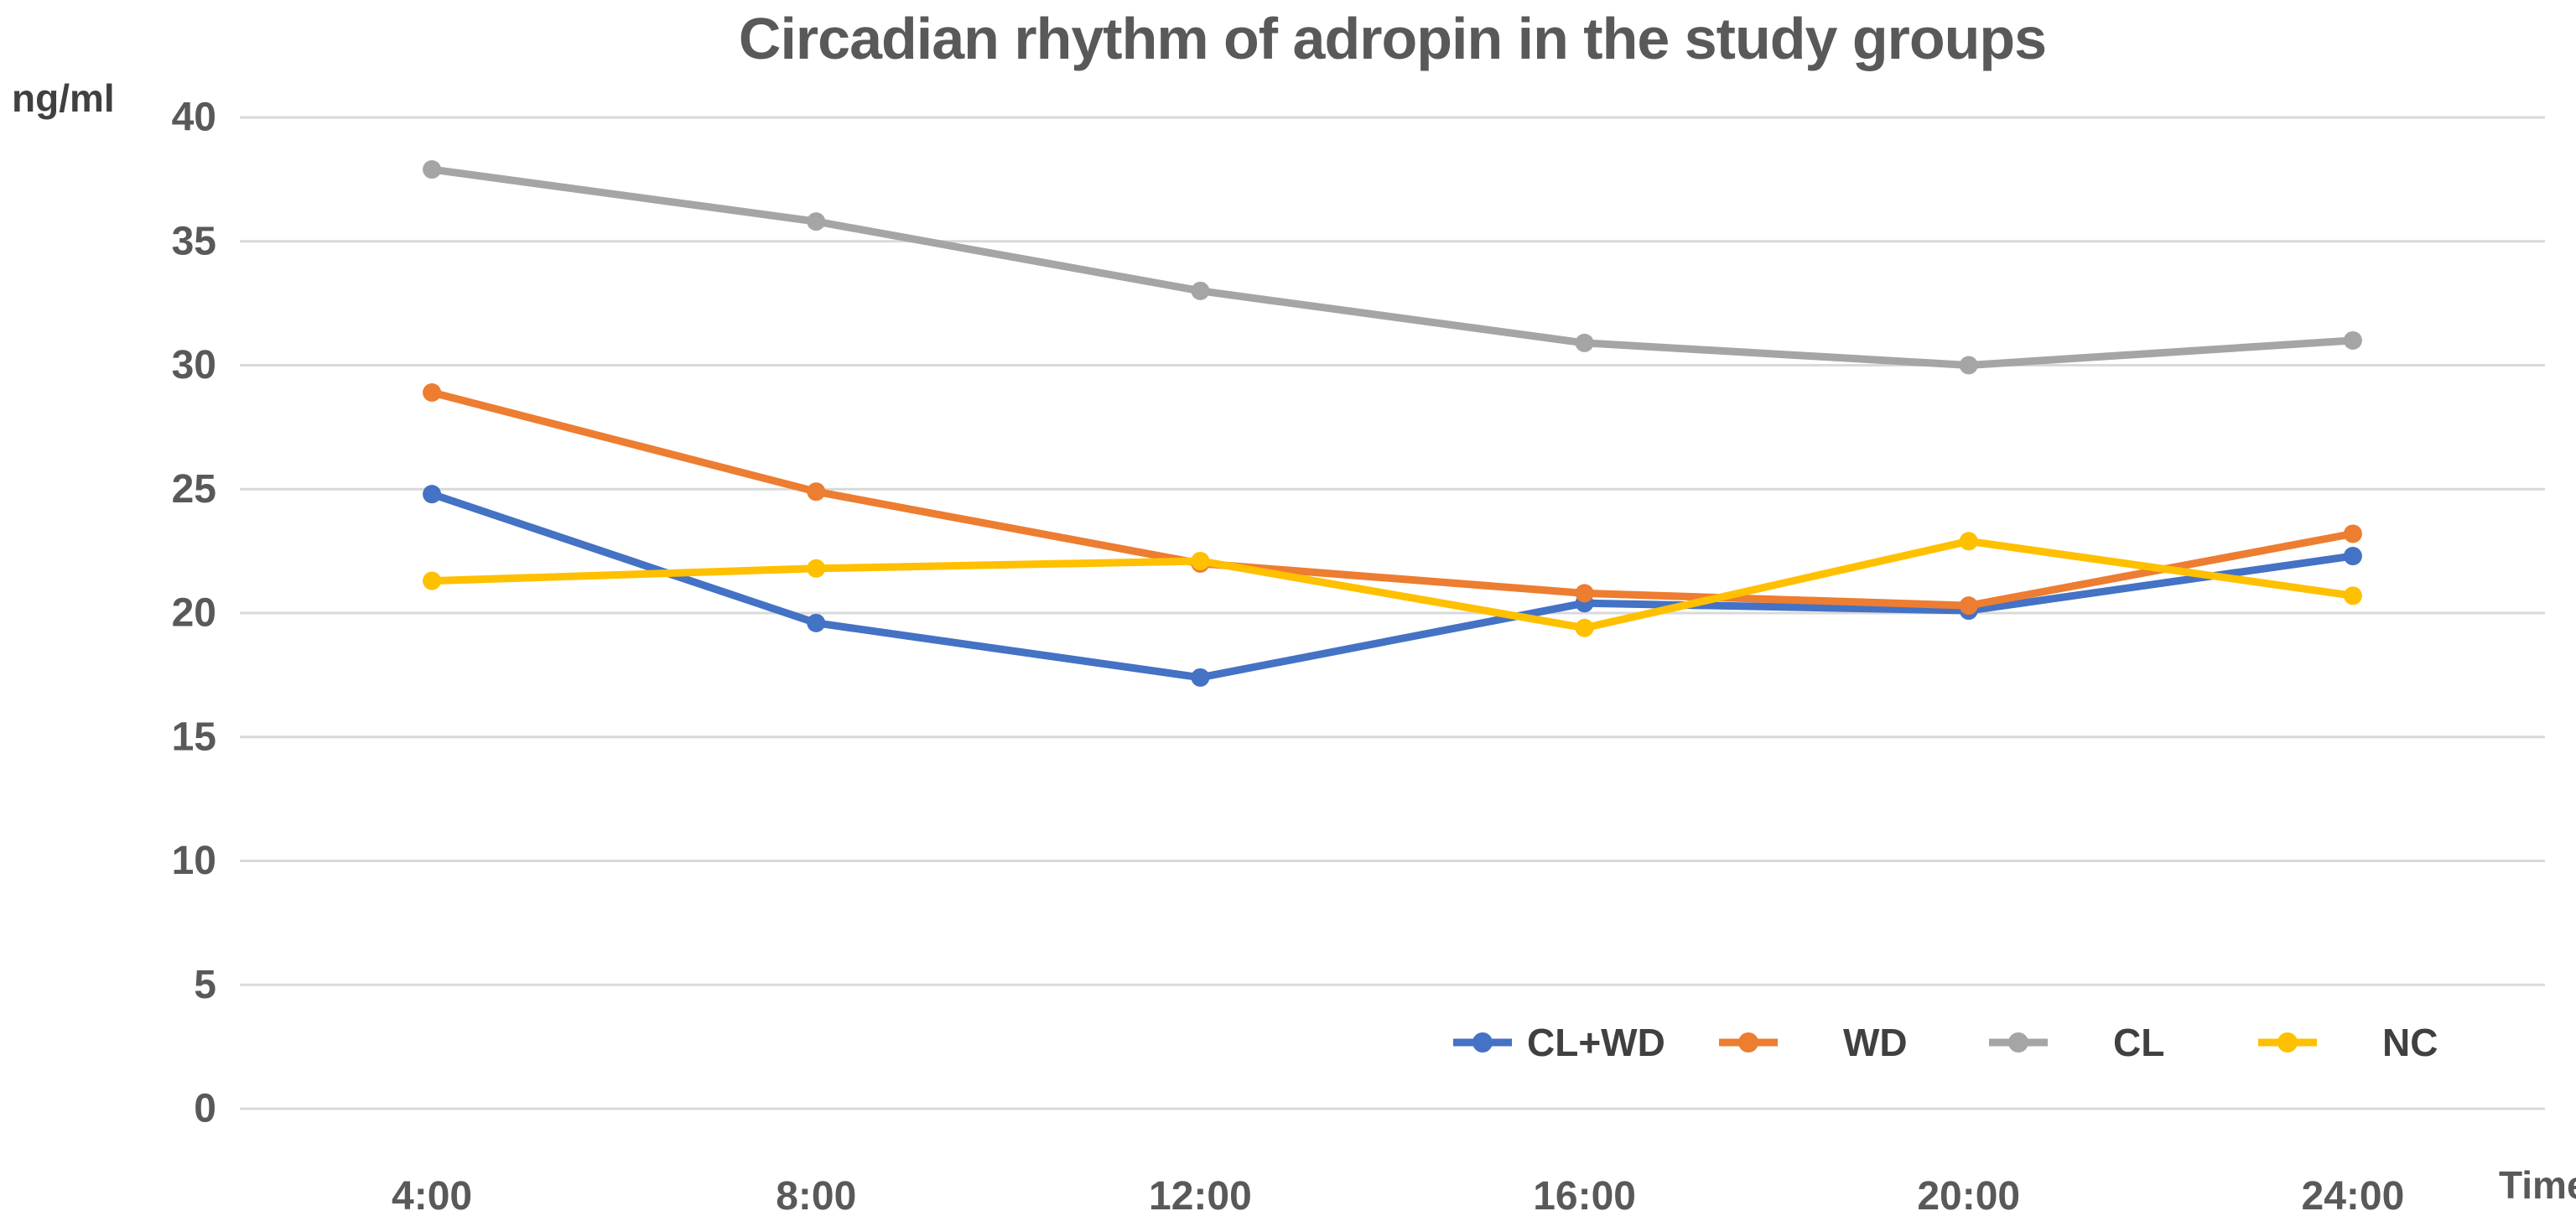  I want to click on data-point-CL+WD-8:00, so click(816, 622).